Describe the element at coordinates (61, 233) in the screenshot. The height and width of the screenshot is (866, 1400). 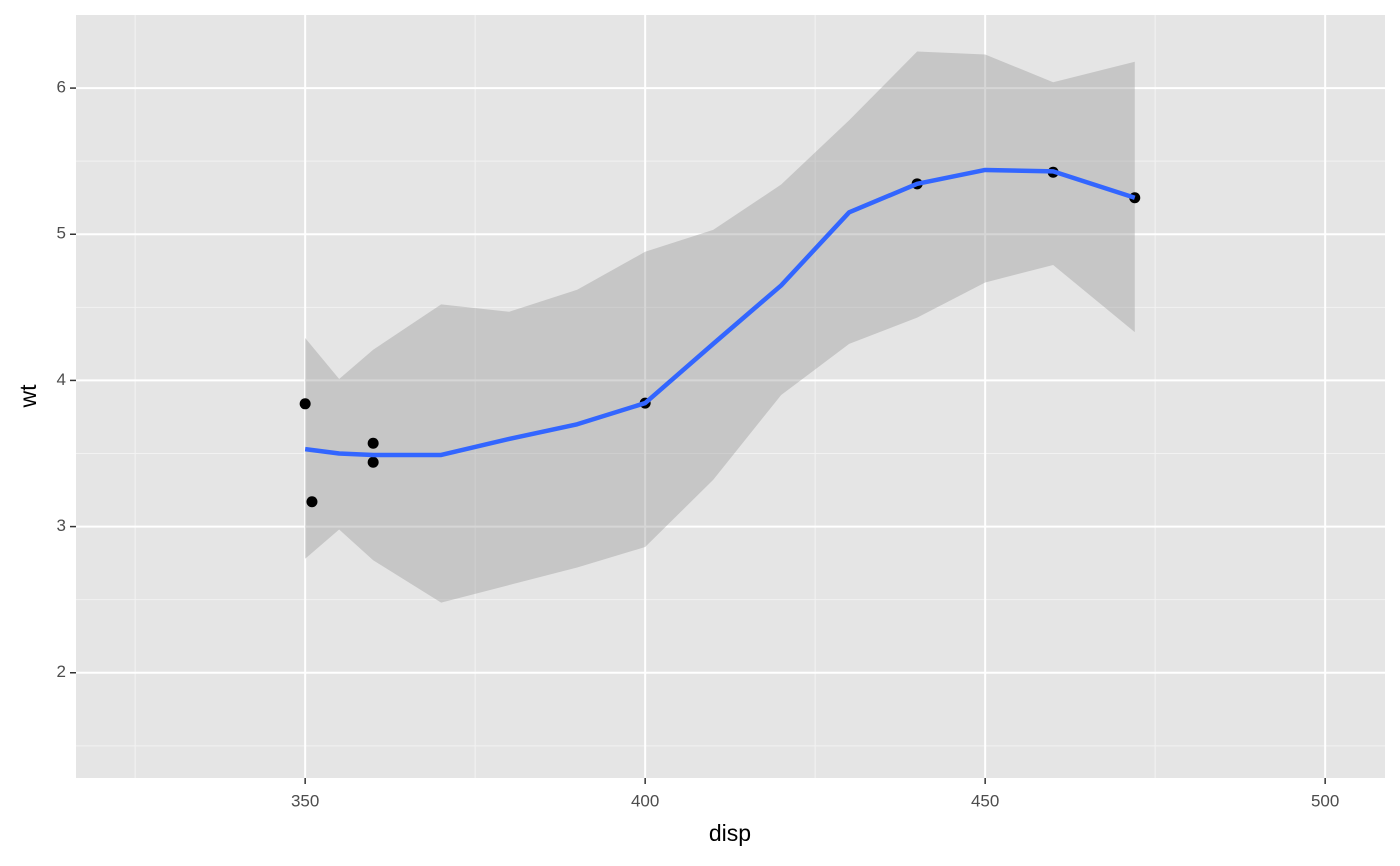
I see `y-tick-label: 5` at that location.